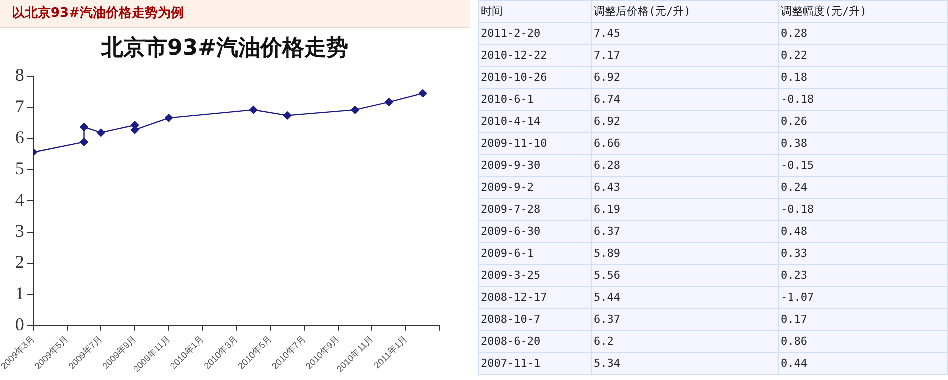 This screenshot has height=380, width=948. What do you see at coordinates (863, 319) in the screenshot?
I see `data-label: 0.17` at bounding box center [863, 319].